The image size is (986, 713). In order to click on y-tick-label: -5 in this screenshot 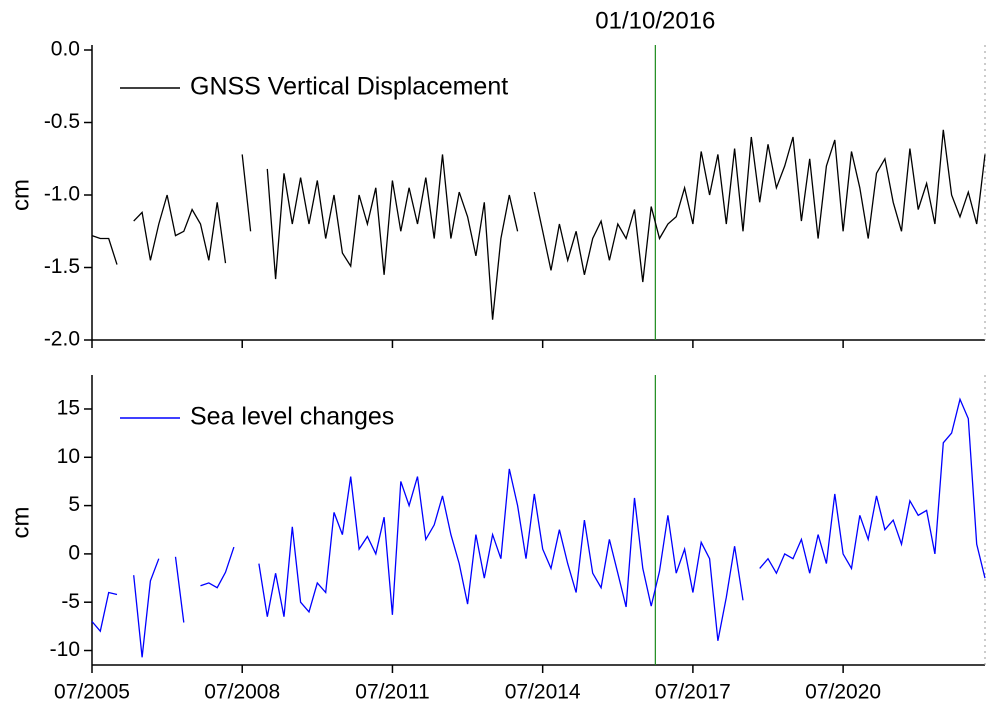, I will do `click(70, 601)`.